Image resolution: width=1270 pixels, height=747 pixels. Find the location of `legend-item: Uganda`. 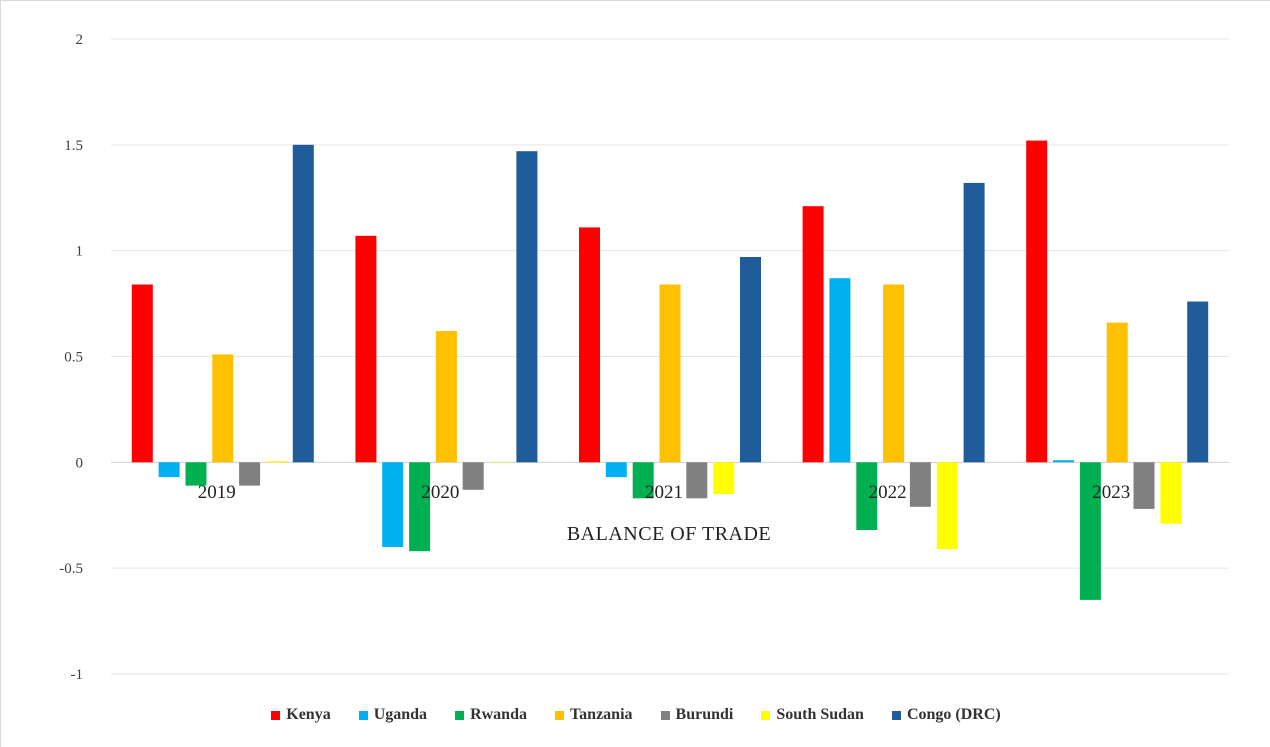

legend-item: Uganda is located at coordinates (393, 715).